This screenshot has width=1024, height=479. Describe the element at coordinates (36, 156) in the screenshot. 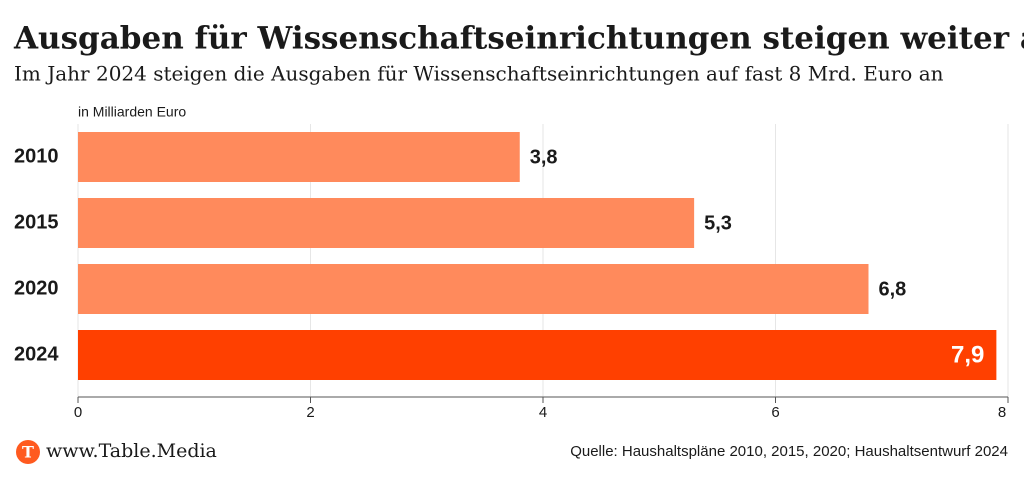

I see `y-tick-label: 2010` at that location.